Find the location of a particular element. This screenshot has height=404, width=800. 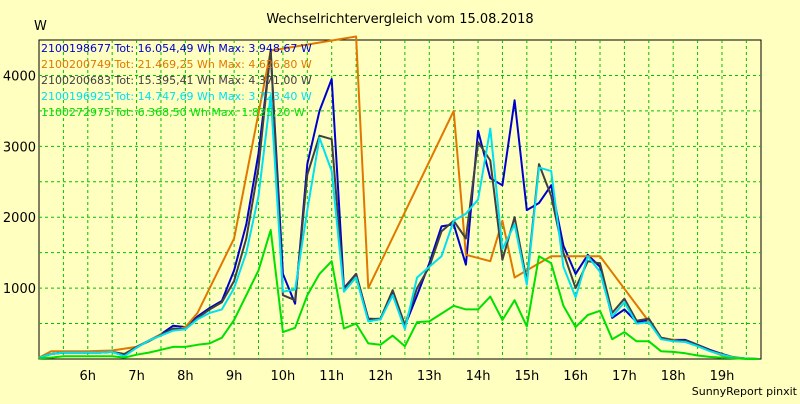

x-tick-label: 11h is located at coordinates (331, 376).